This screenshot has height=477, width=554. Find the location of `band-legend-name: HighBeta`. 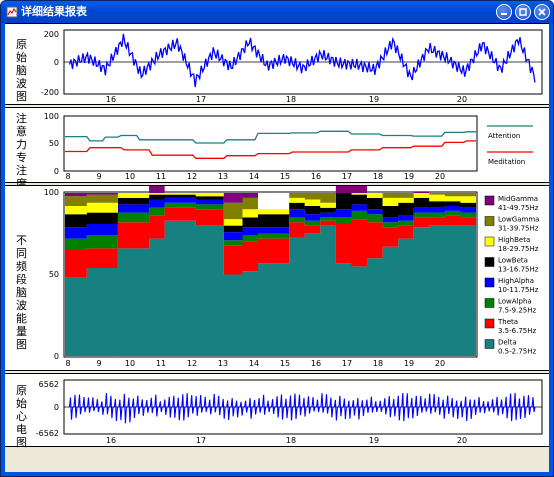

band-legend-name: HighBeta is located at coordinates (514, 240).